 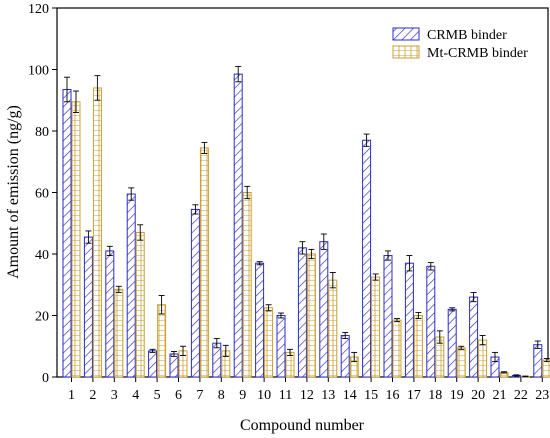 I want to click on x-tick-label: 15, so click(x=371, y=395).